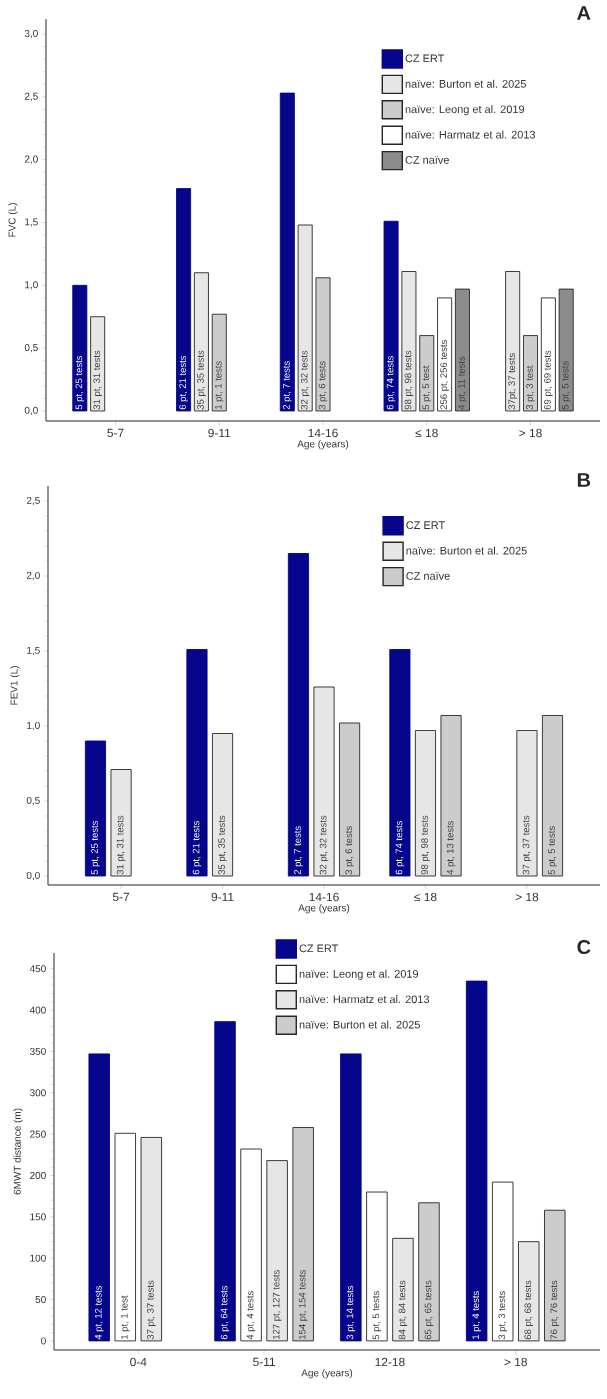  What do you see at coordinates (298, 850) in the screenshot?
I see `annotation: 2 pt, 7 tests` at bounding box center [298, 850].